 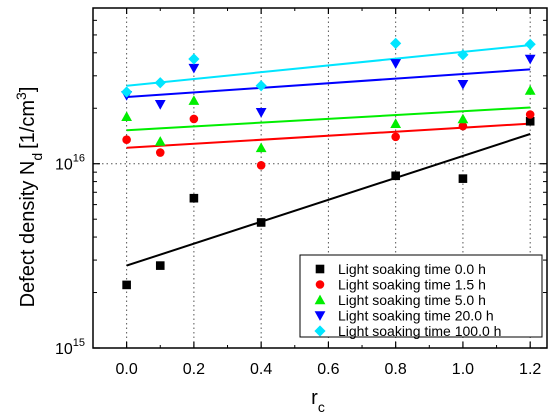 What do you see at coordinates (463, 369) in the screenshot?
I see `x-tick-label: 1.0` at bounding box center [463, 369].